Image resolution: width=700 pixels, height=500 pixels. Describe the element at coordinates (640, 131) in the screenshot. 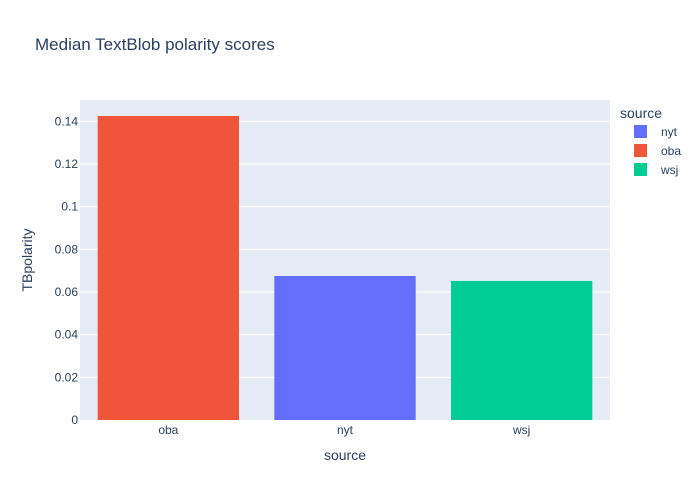

I see `legend-swatch-nyt` at that location.